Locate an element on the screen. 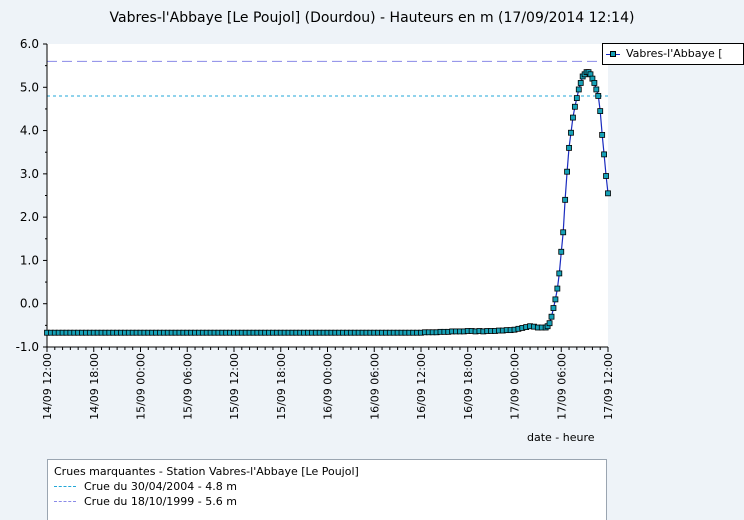 The height and width of the screenshot is (520, 744). x-tick-label: 15/09 00:00 is located at coordinates (141, 386).